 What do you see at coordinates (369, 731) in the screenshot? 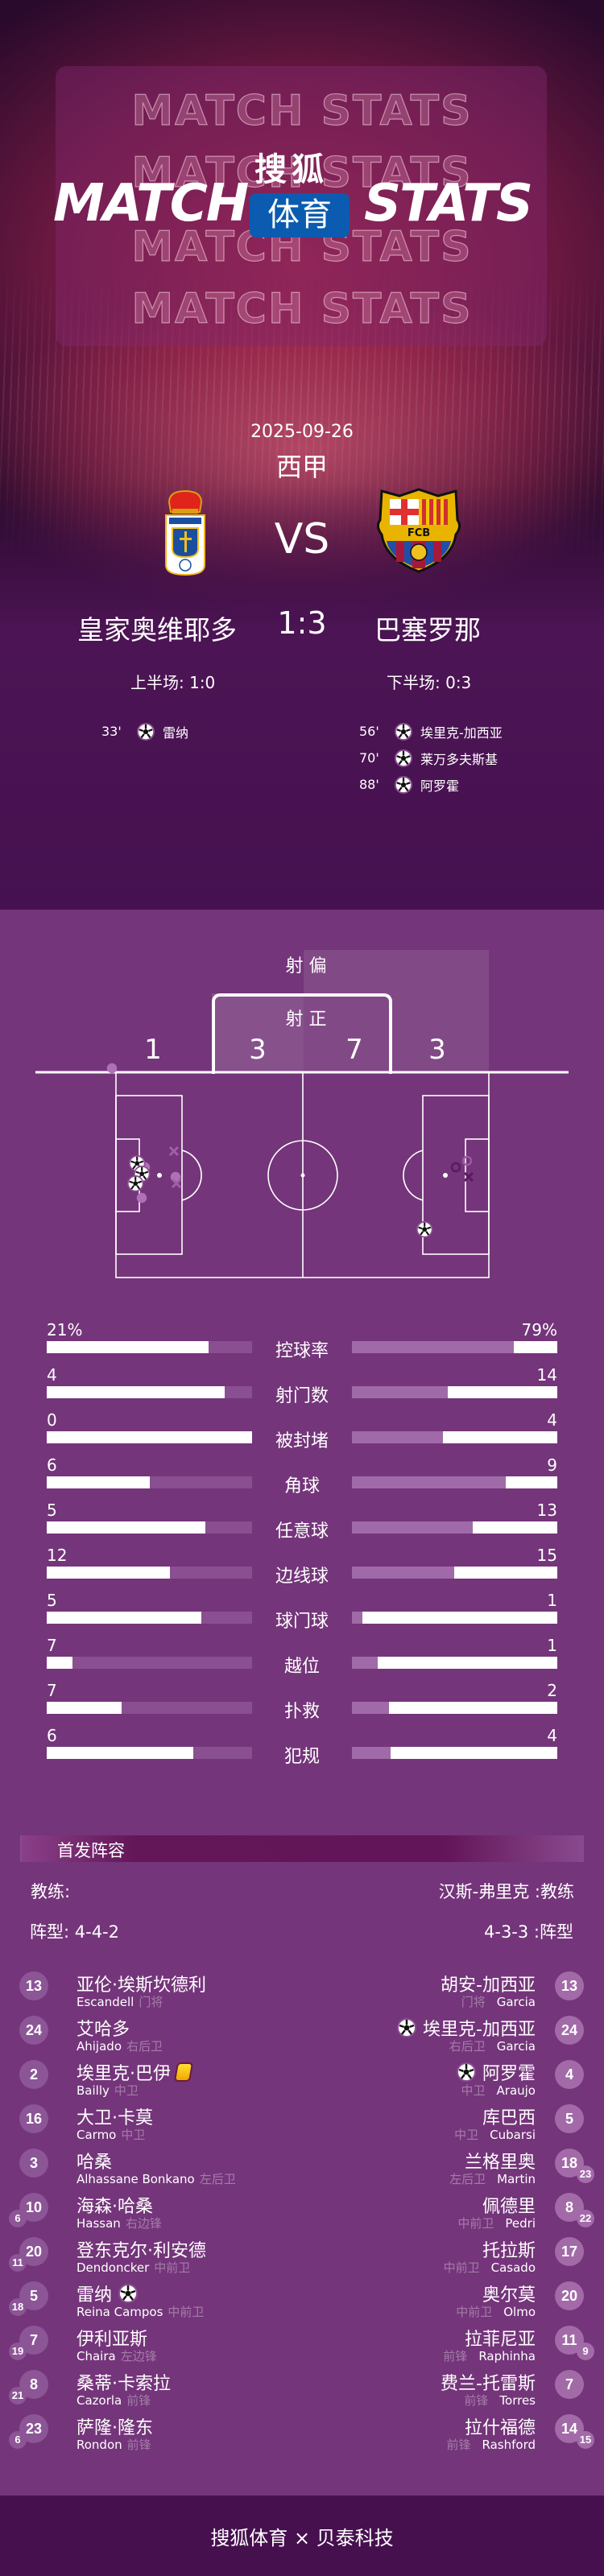
I see `goal-minute: 56'` at bounding box center [369, 731].